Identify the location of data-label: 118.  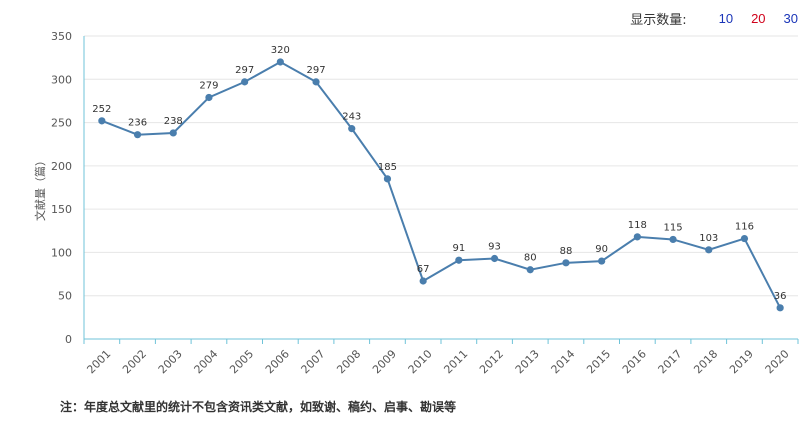
(637, 225).